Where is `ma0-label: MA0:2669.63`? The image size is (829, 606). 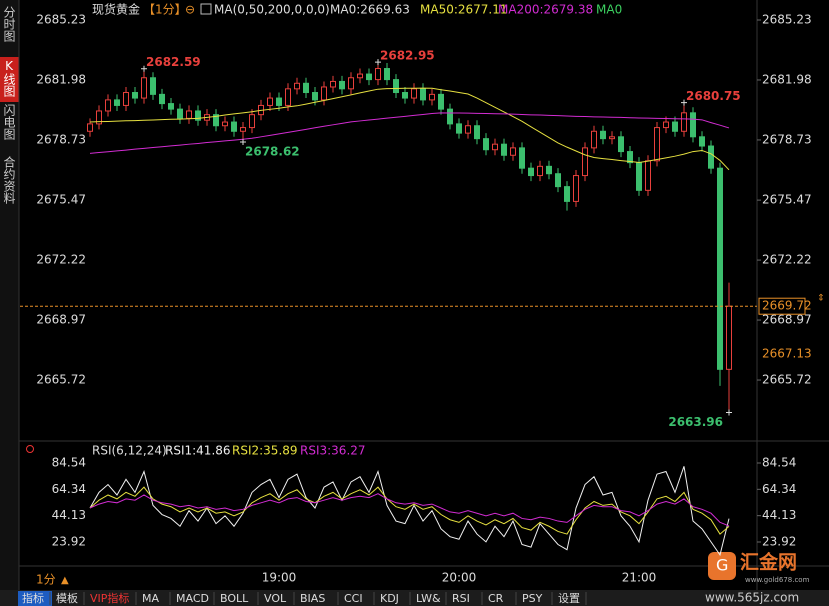 ma0-label: MA0:2669.63 is located at coordinates (370, 10).